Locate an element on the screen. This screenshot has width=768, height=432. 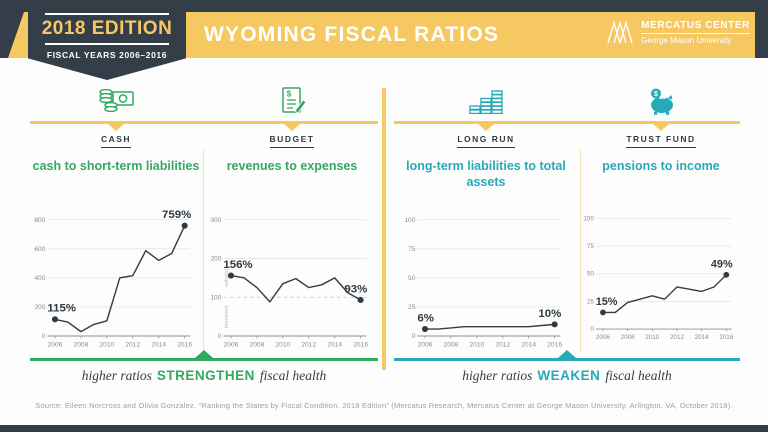
banner-weaken: higher ratios WEAKEN fiscal health is located at coordinates (567, 367).